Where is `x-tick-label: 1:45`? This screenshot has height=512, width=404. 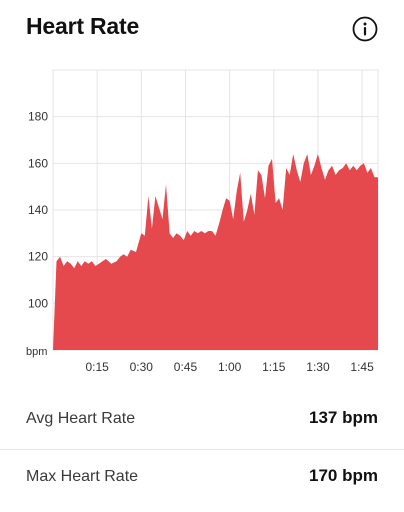 x-tick-label: 1:45 is located at coordinates (362, 367).